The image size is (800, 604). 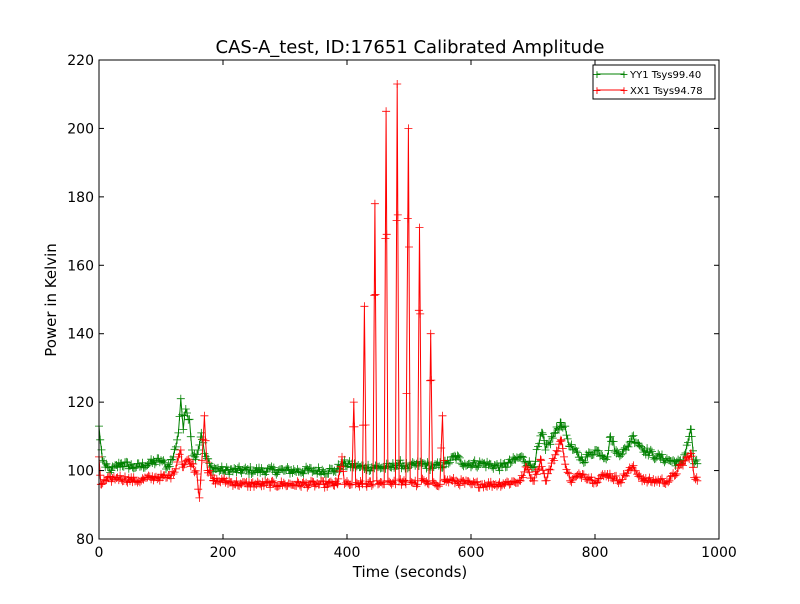 I want to click on y-axis-label: Power in Kelvin, so click(x=51, y=300).